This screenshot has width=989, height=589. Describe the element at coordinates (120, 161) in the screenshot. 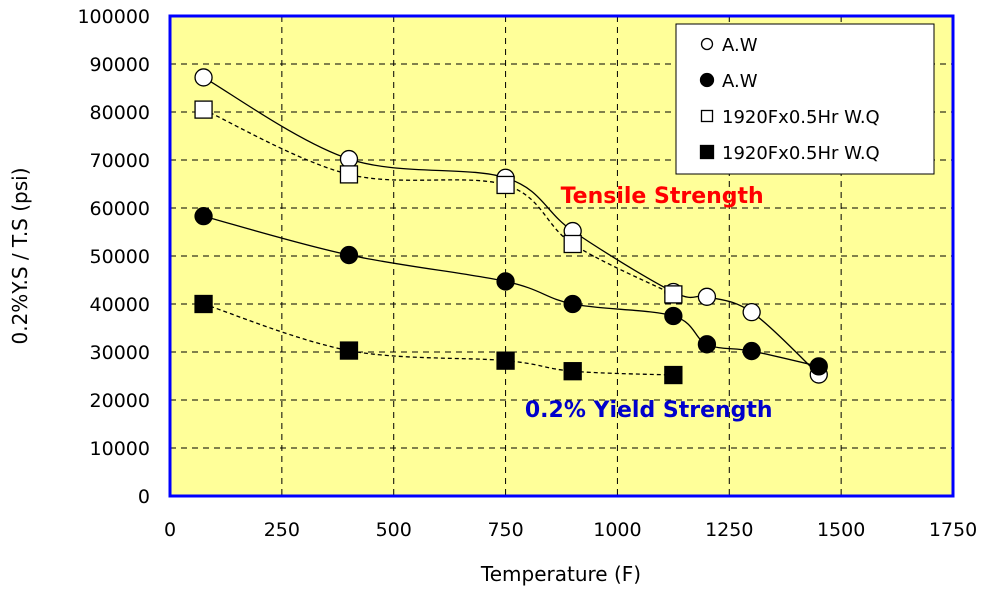

I see `y-tick-label: 70000` at that location.